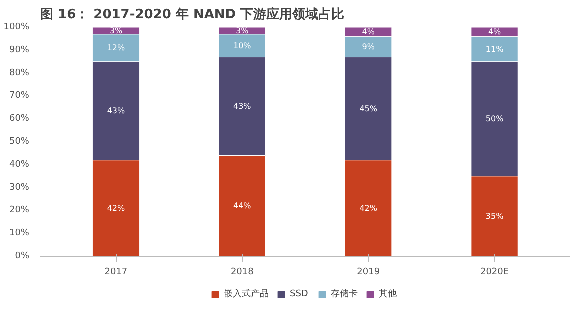 This screenshot has height=320, width=587. I want to click on legend-label: 其他, so click(388, 294).